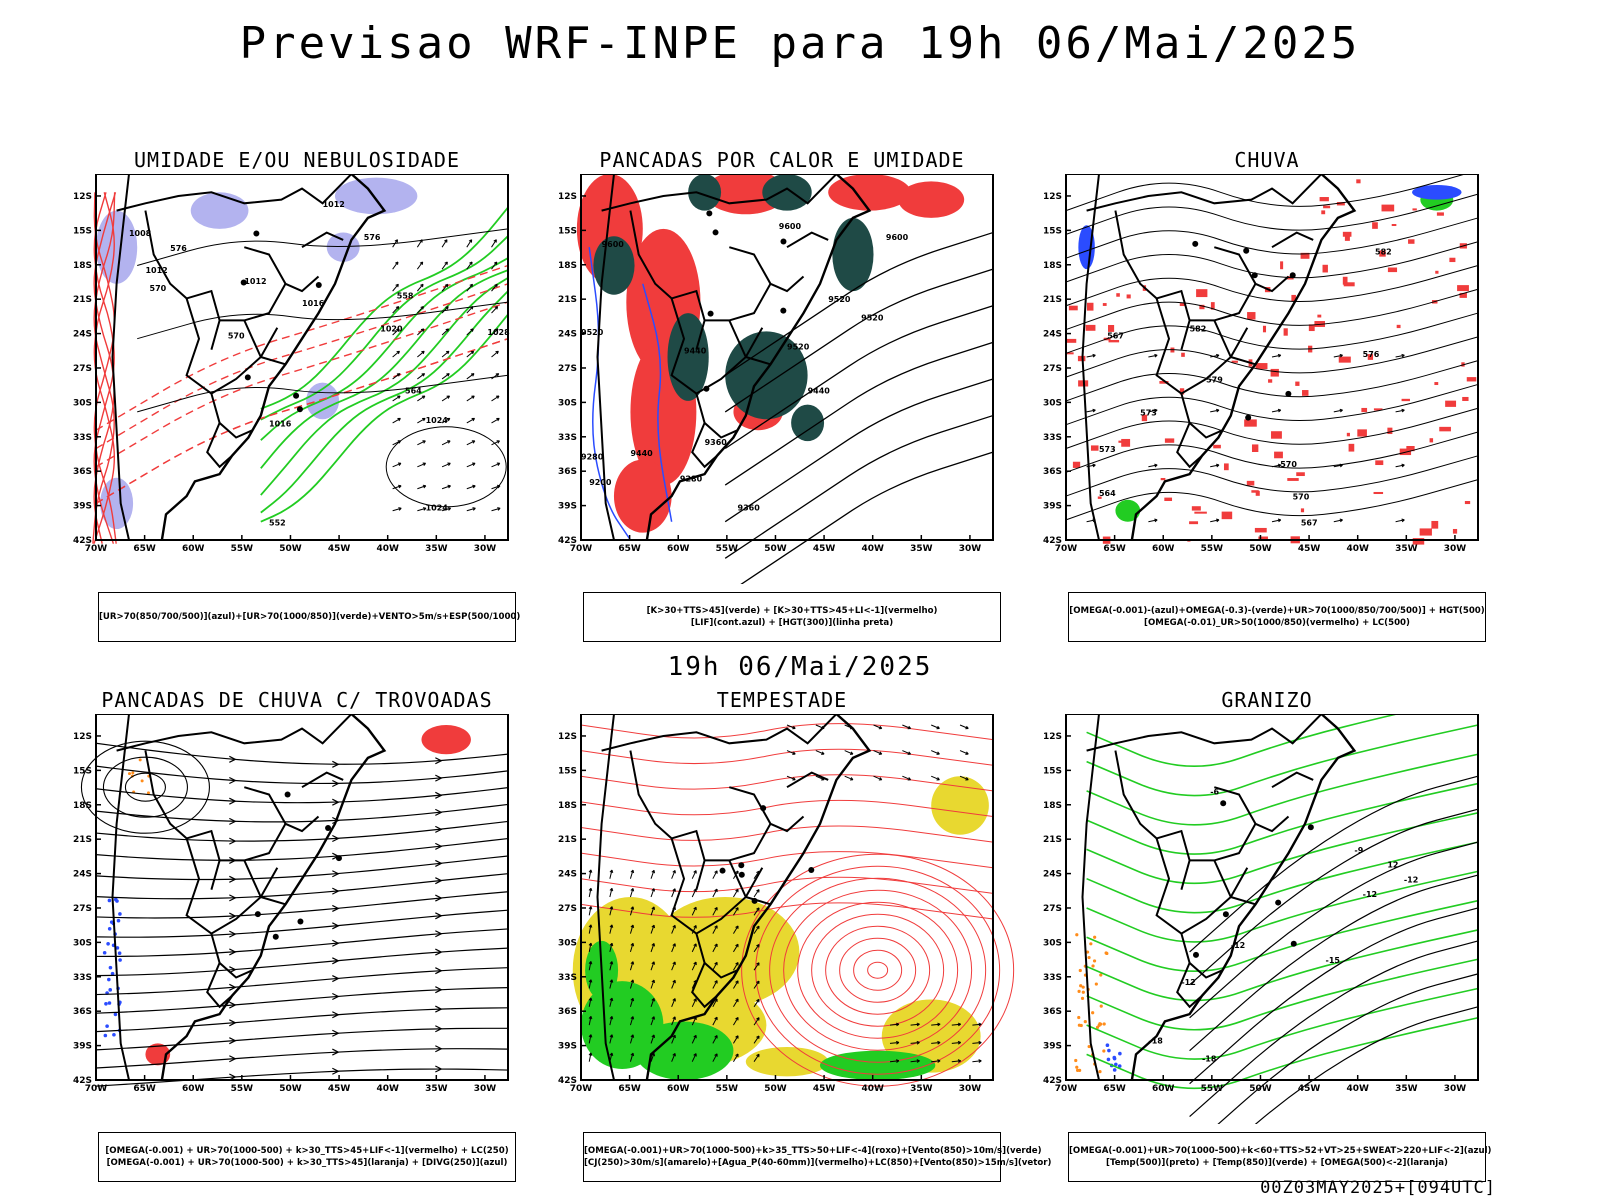  Describe the element at coordinates (1267, 700) in the screenshot. I see `panel-title: GRANIZO` at that location.